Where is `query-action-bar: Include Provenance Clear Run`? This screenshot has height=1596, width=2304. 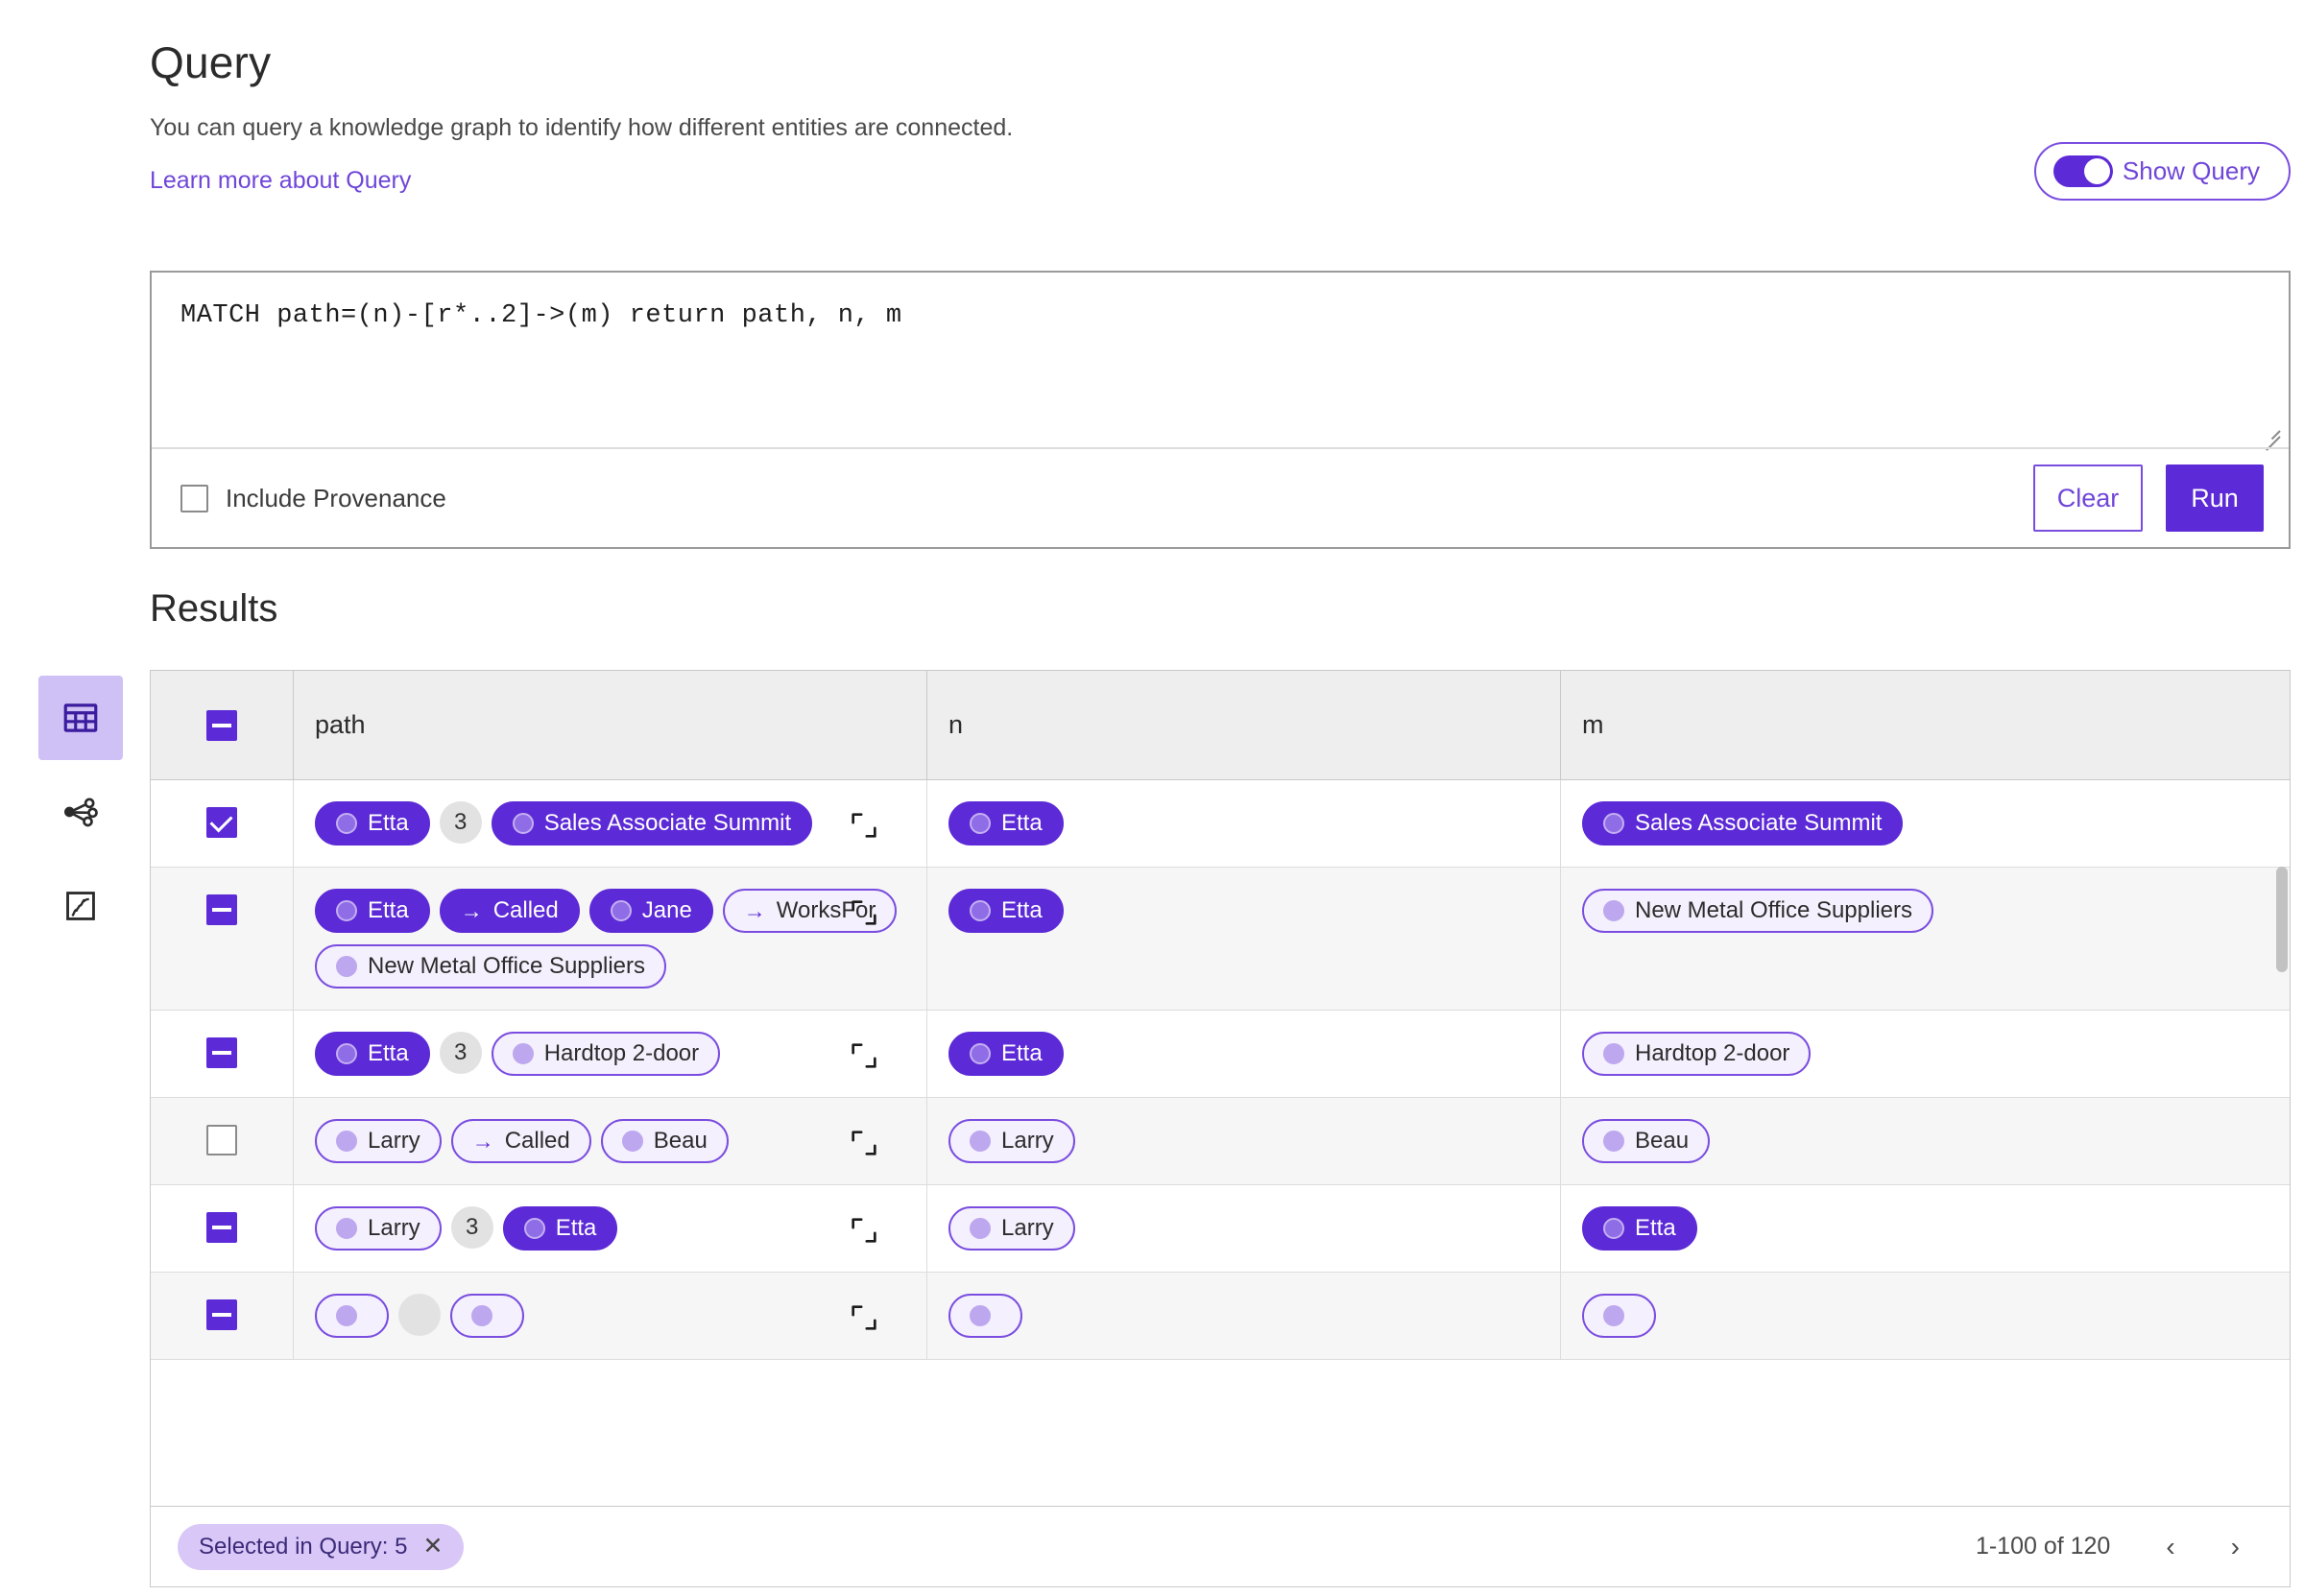
query-action-bar: Include Provenance Clear Run is located at coordinates (1220, 497).